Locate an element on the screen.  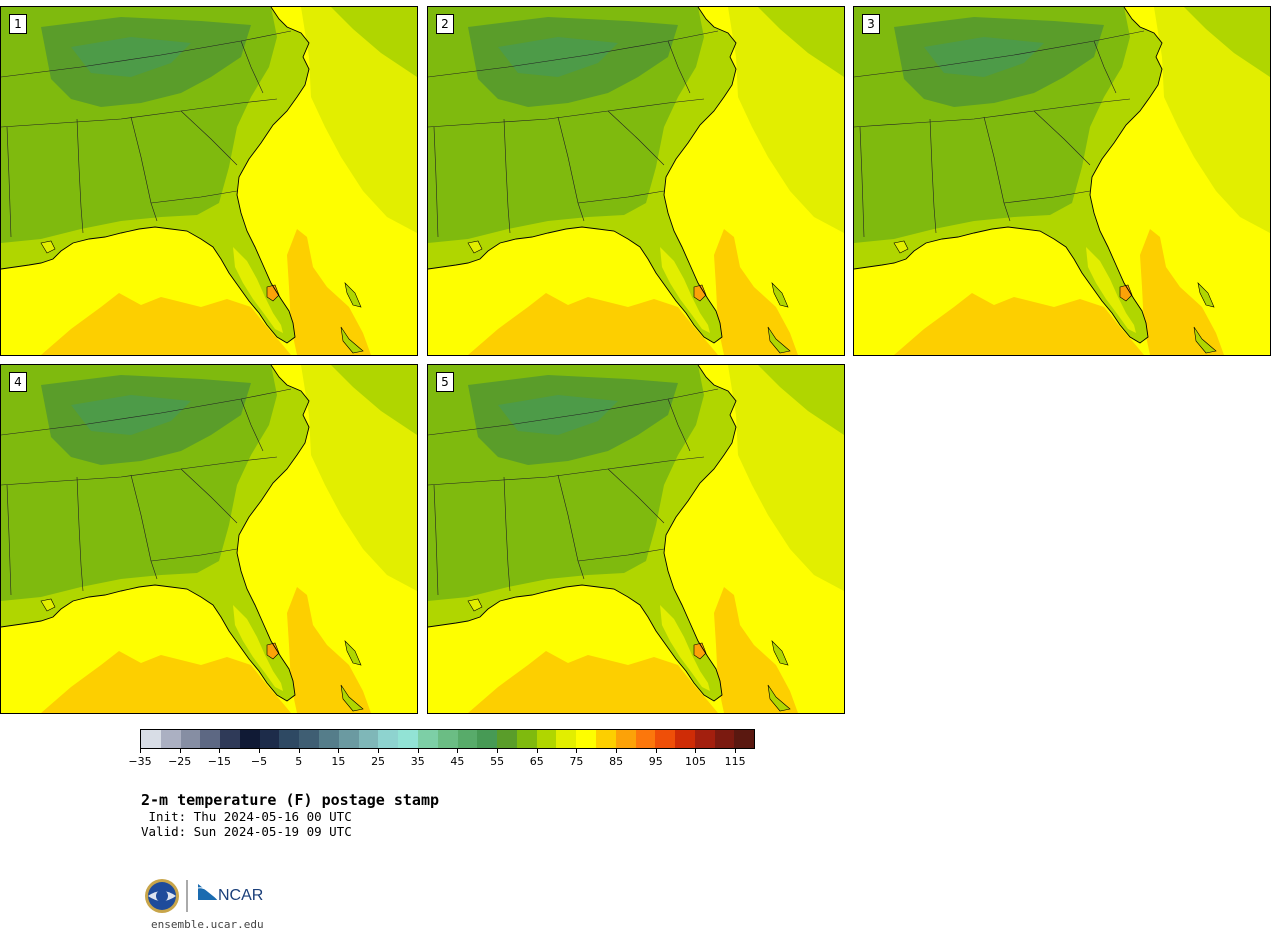
colorbar-tick-label: −5 is located at coordinates (259, 761).